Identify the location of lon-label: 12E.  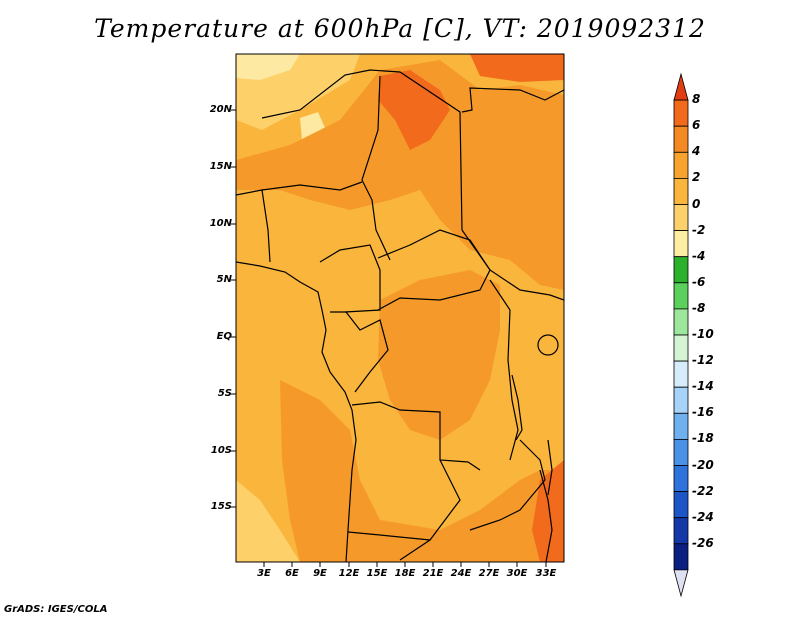
(349, 573).